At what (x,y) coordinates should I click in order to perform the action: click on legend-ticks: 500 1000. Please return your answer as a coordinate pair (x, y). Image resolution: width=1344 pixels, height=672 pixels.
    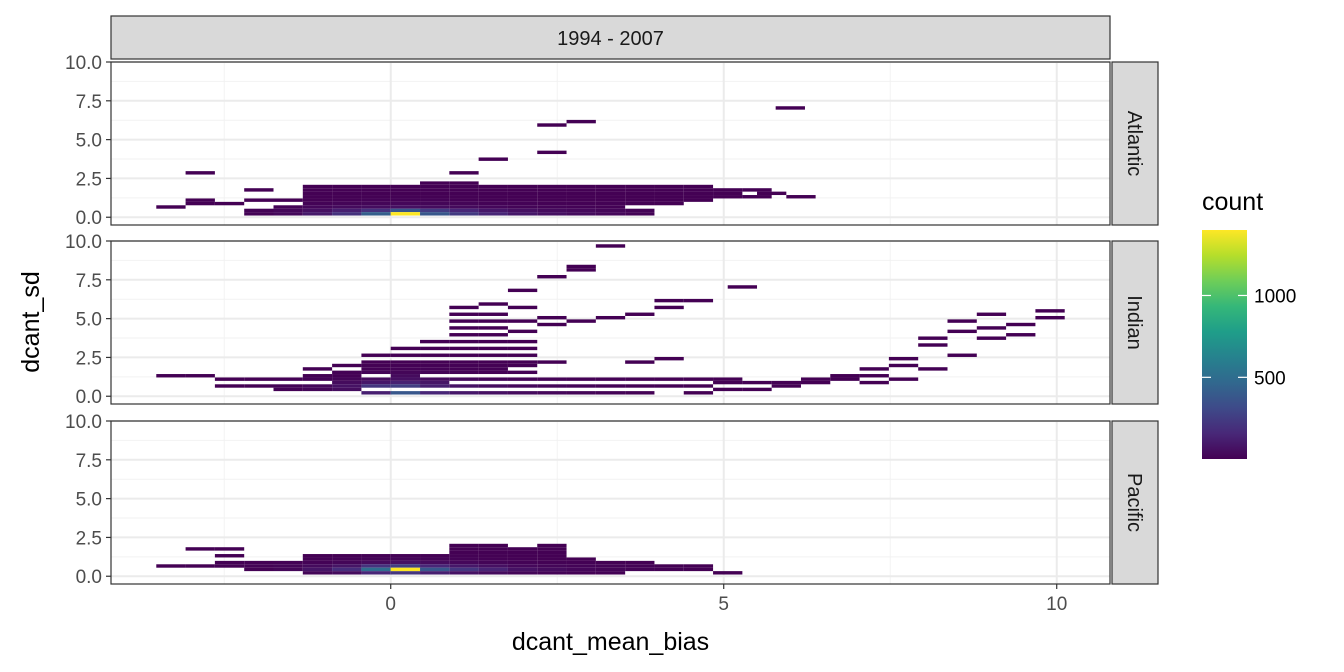
    Looking at the image, I should click on (1249, 337).